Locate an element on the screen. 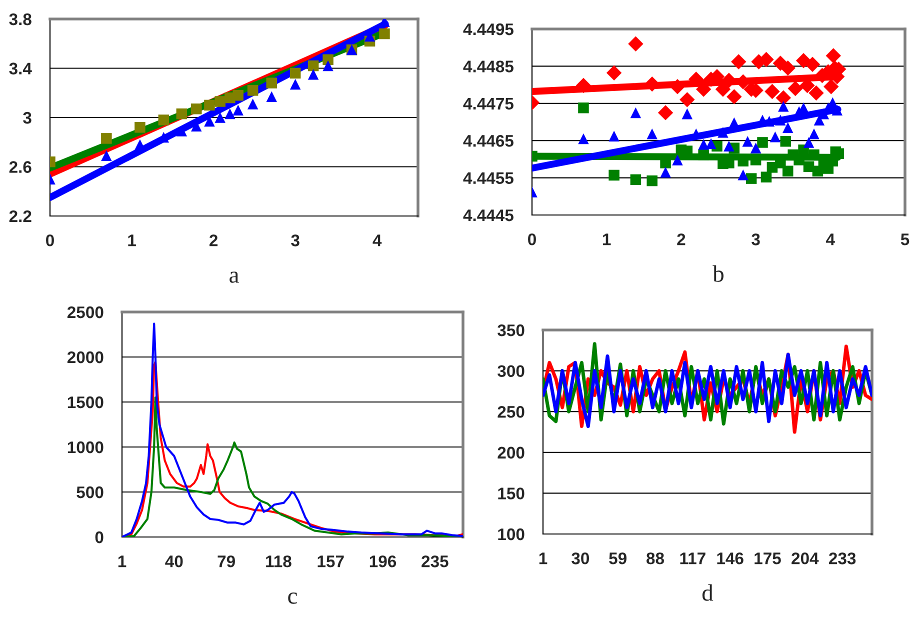  y-tick-label: 200 is located at coordinates (511, 452).